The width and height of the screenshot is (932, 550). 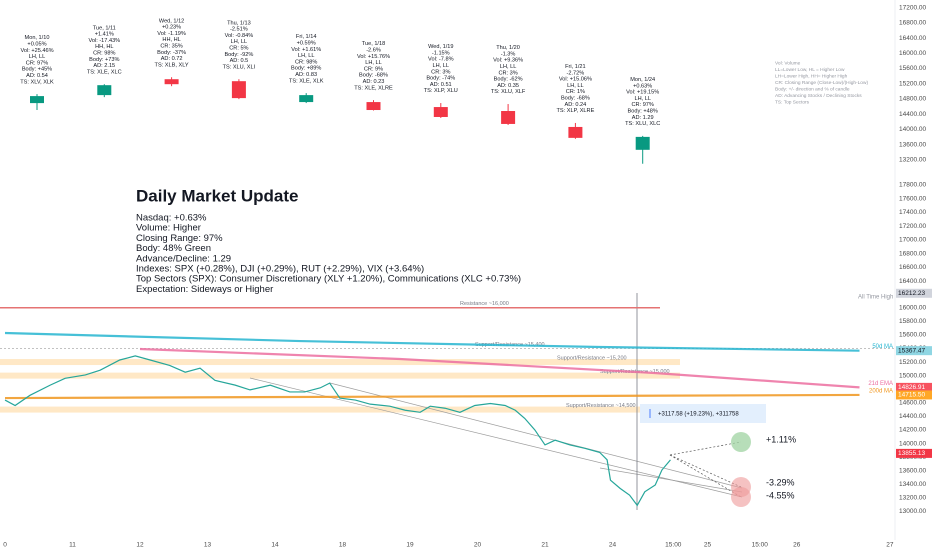 What do you see at coordinates (912, 253) in the screenshot?
I see `y-tick-label: 16800.00` at bounding box center [912, 253].